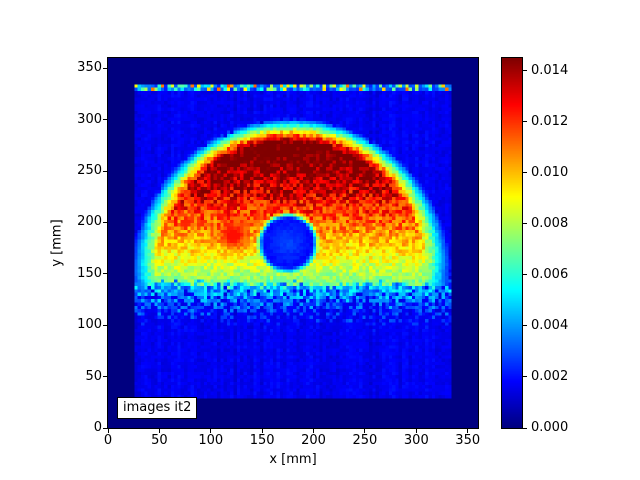 This screenshot has width=640, height=480. Describe the element at coordinates (550, 172) in the screenshot. I see `colorbar-tick-label: 0.010` at that location.